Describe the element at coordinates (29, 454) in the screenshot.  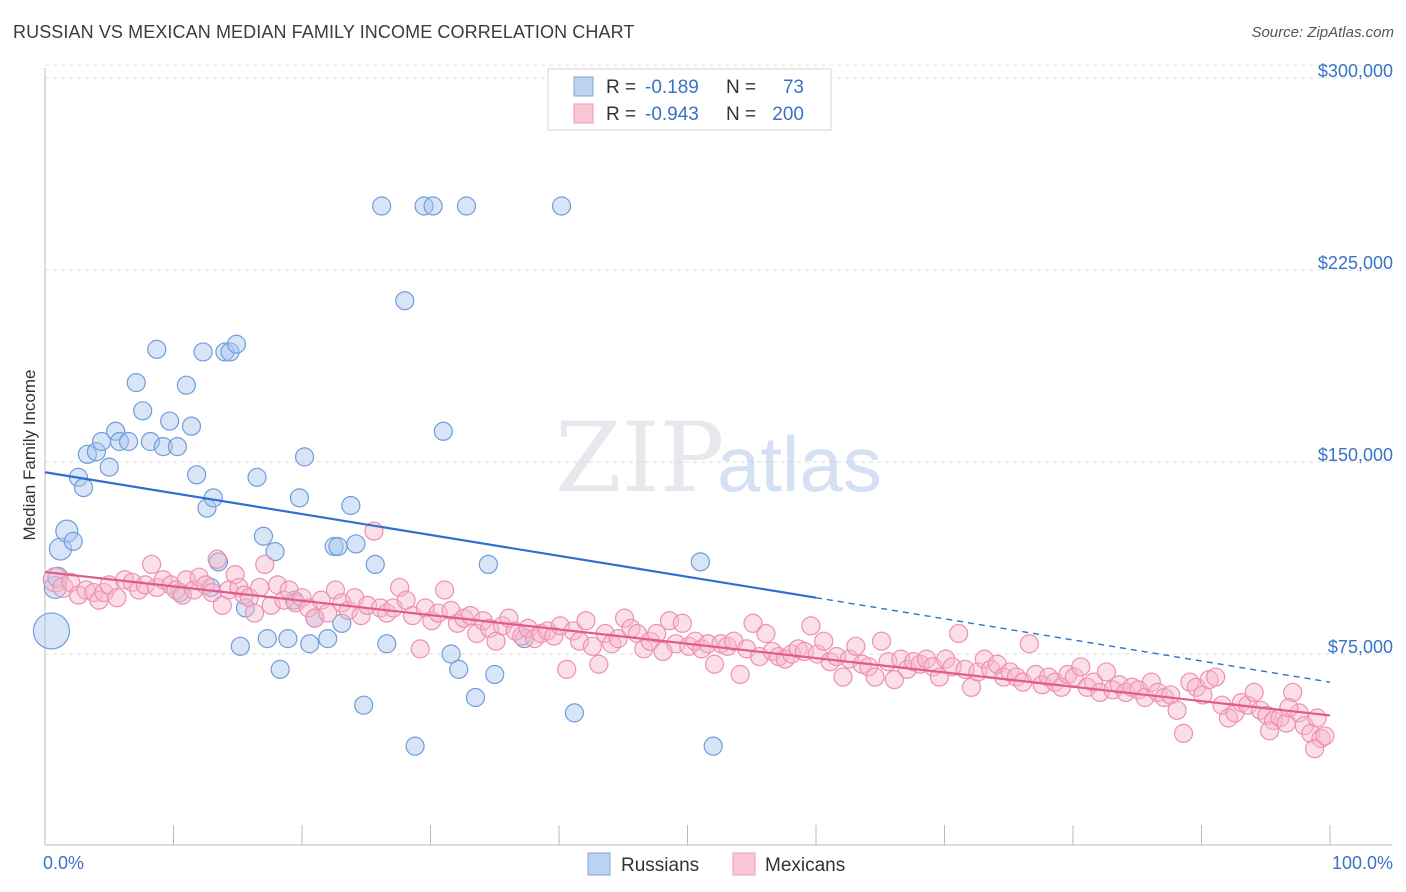
I see `y-axis-label: Median Family Income` at that location.